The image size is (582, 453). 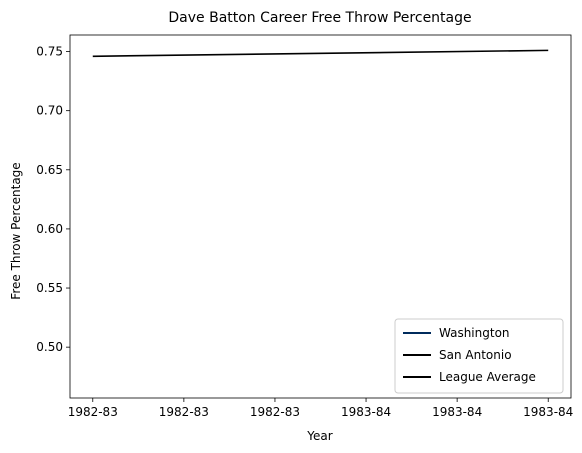 I want to click on y-tick-label: 0.50, so click(x=49, y=347).